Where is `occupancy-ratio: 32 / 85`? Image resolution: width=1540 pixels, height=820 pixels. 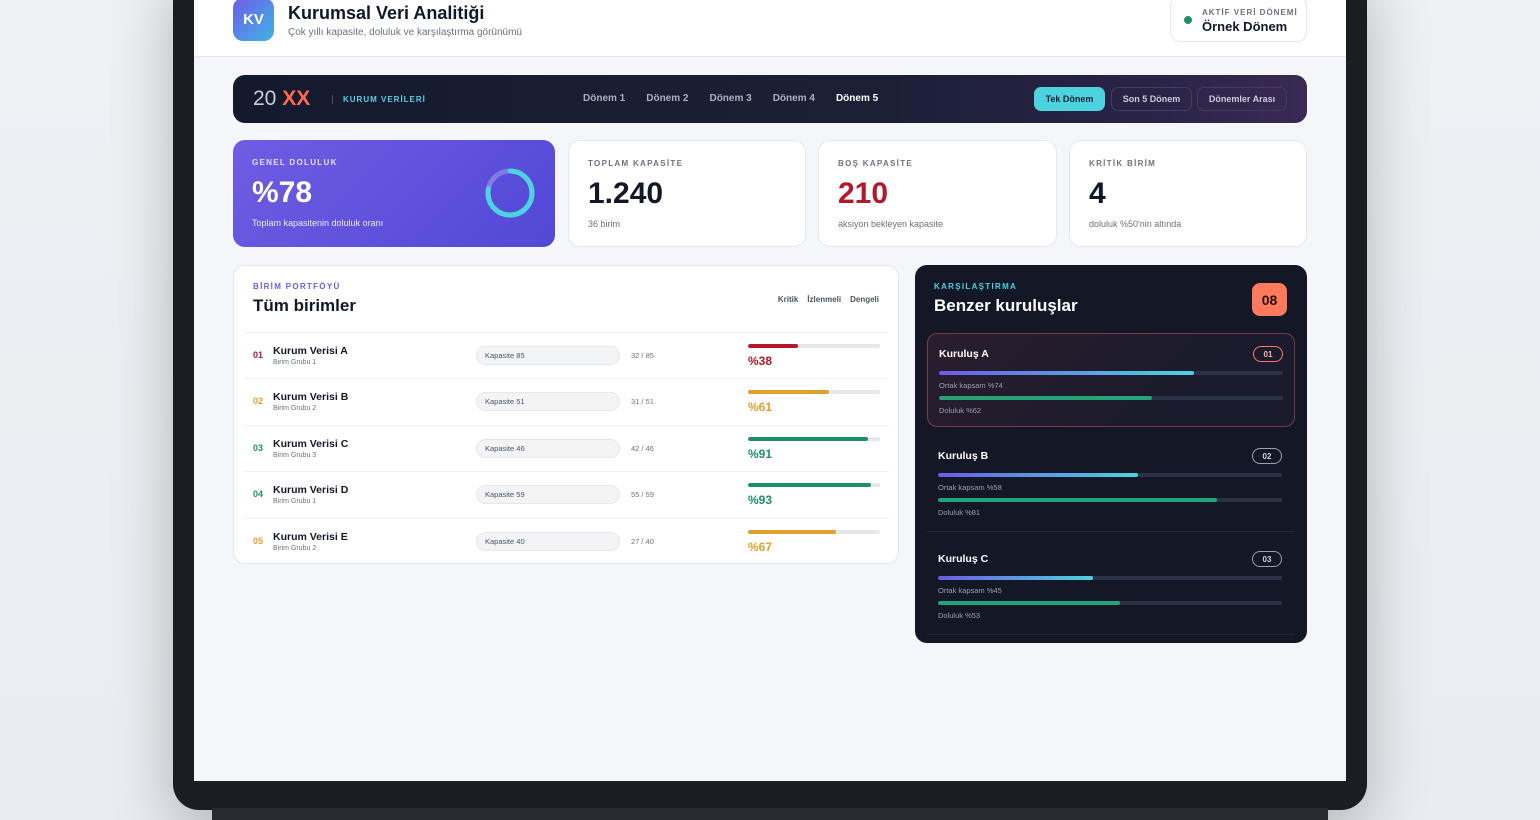 occupancy-ratio: 32 / 85 is located at coordinates (642, 355).